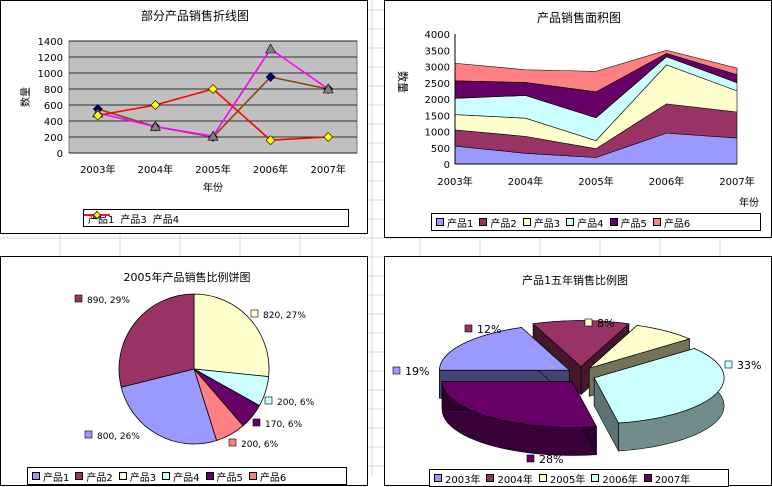 The width and height of the screenshot is (772, 487). I want to click on pie2005-legend-label: 产品4, so click(186, 478).